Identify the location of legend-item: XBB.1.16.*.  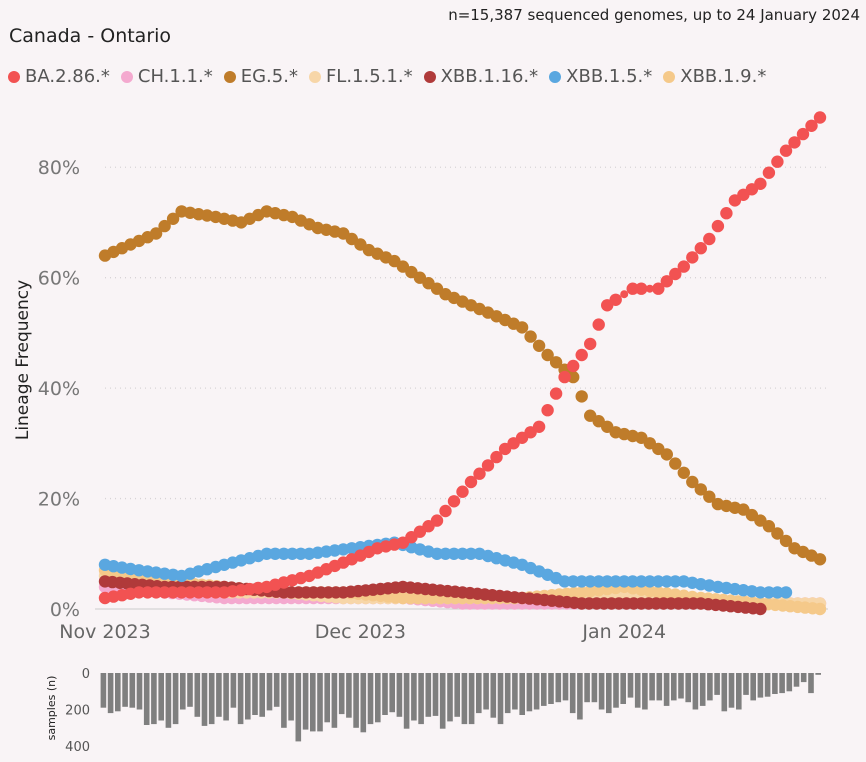
(481, 76).